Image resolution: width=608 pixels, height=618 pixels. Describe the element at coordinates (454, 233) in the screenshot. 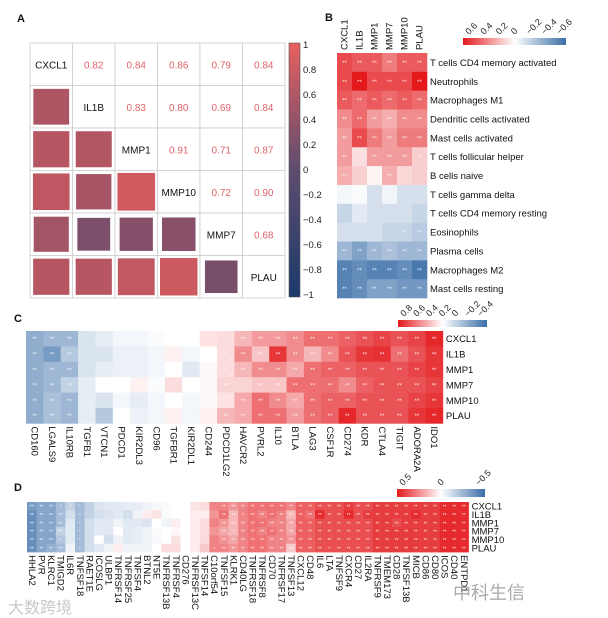

I see `b-row-label: Eosinophils` at that location.